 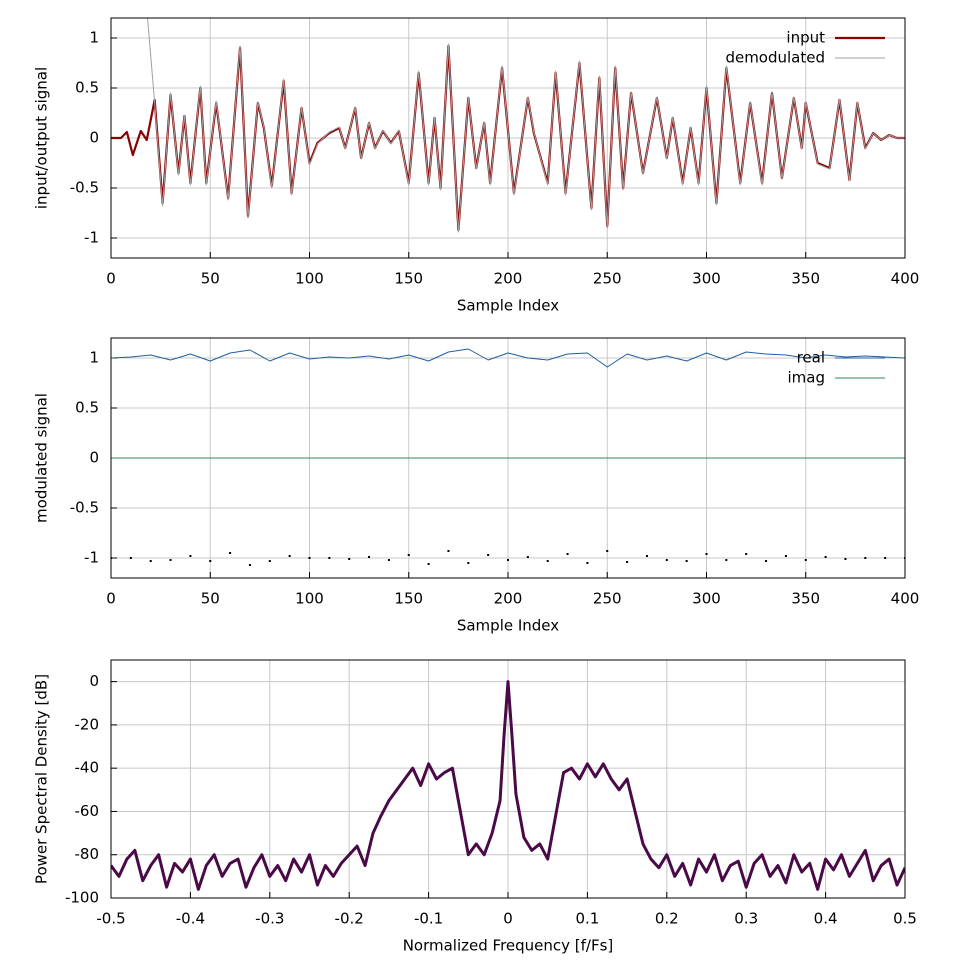 What do you see at coordinates (667, 919) in the screenshot?
I see `x-tick-label: 0.2` at bounding box center [667, 919].